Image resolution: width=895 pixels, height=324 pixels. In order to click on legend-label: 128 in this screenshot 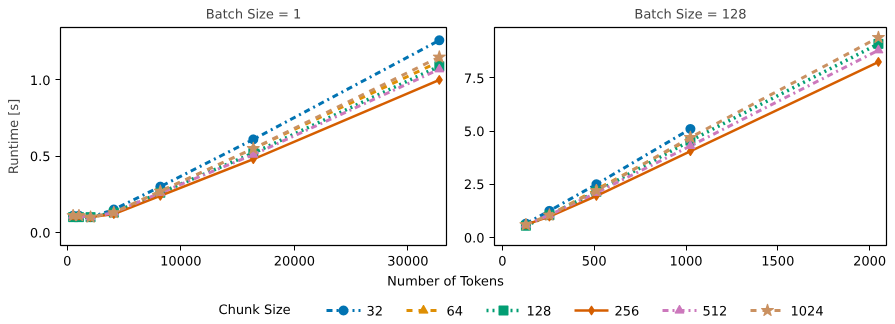, I will do `click(539, 312)`.